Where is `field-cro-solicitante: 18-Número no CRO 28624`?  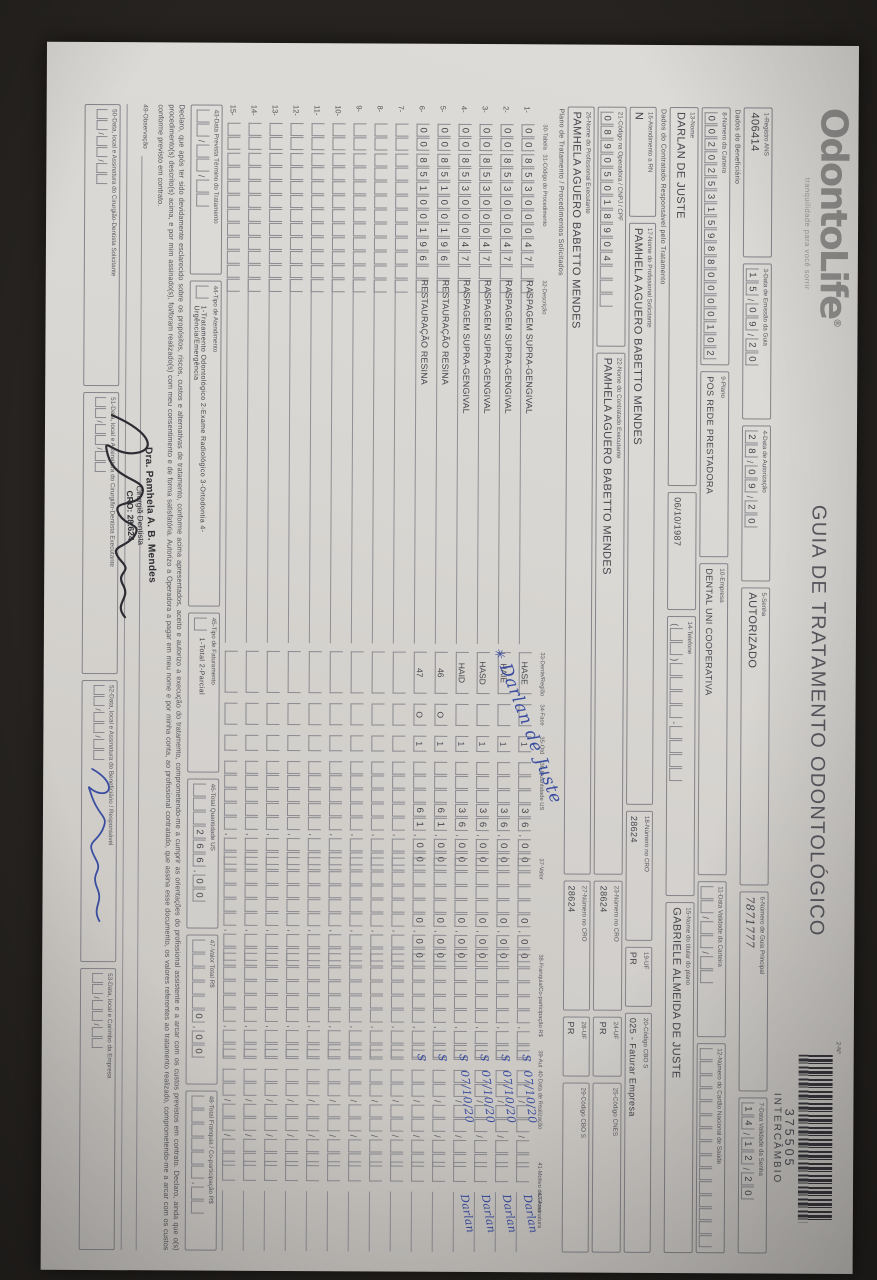 field-cro-solicitante: 18-Número no CRO 28624 is located at coordinates (639, 875).